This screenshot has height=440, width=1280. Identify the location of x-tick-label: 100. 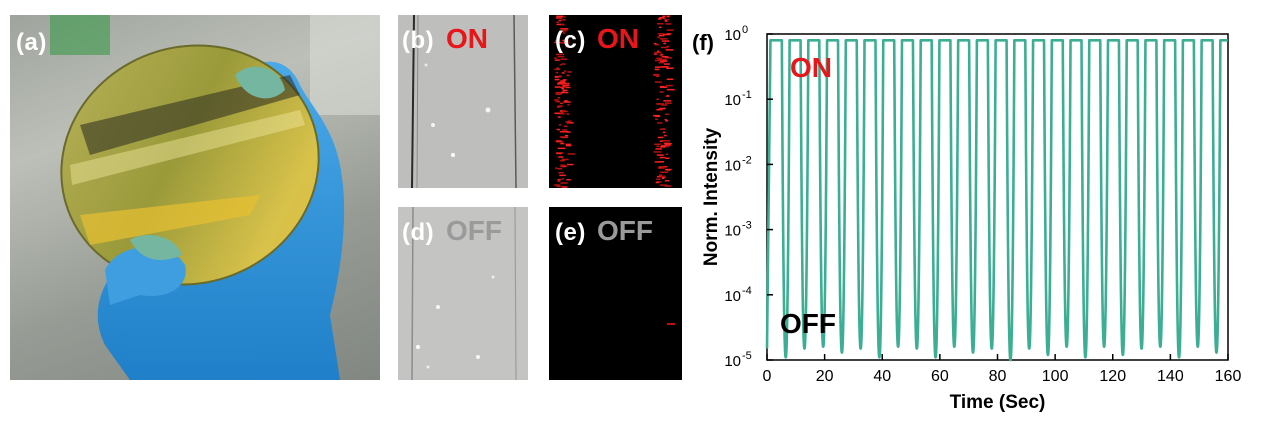
(1055, 376).